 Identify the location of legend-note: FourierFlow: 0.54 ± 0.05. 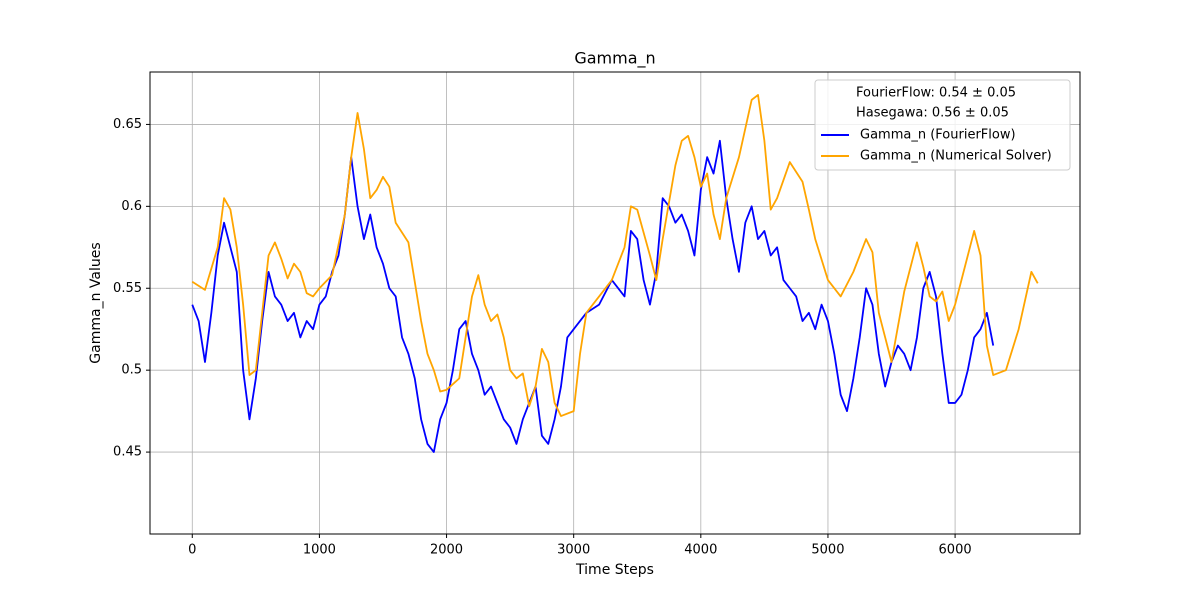
(936, 93).